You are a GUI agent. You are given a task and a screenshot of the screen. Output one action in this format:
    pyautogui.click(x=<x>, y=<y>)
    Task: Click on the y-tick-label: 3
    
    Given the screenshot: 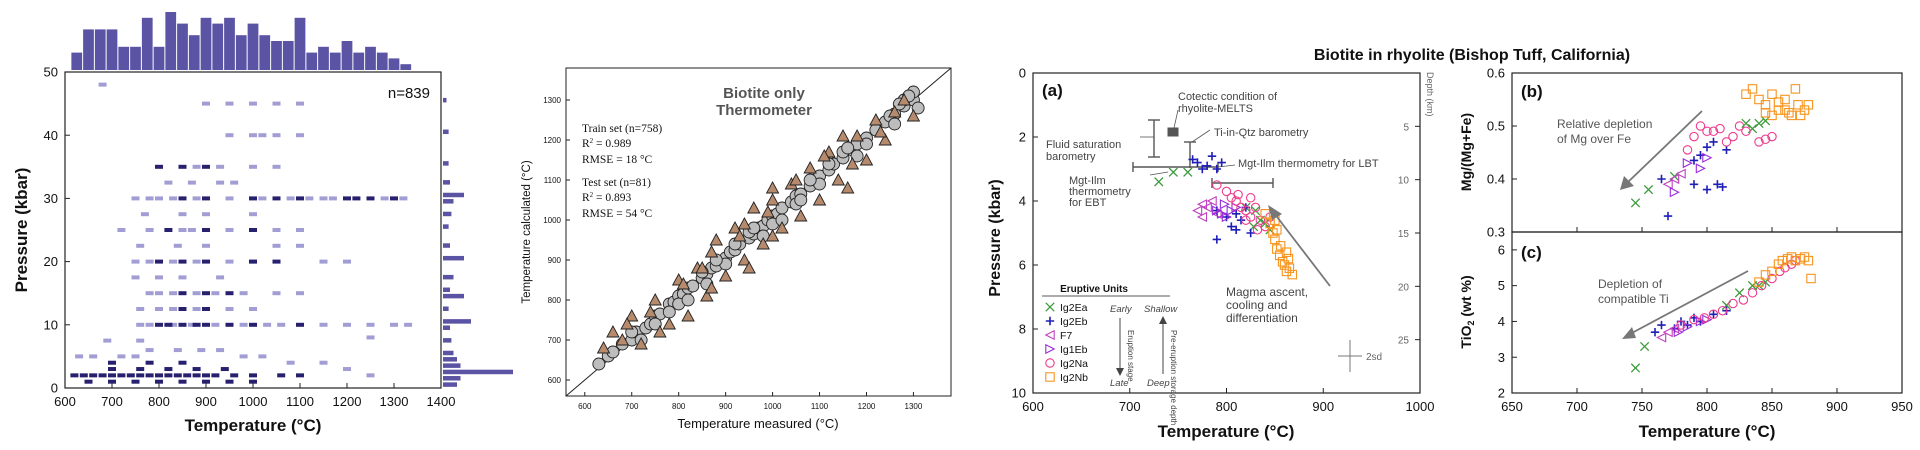 What is the action you would take?
    pyautogui.click(x=1501, y=357)
    